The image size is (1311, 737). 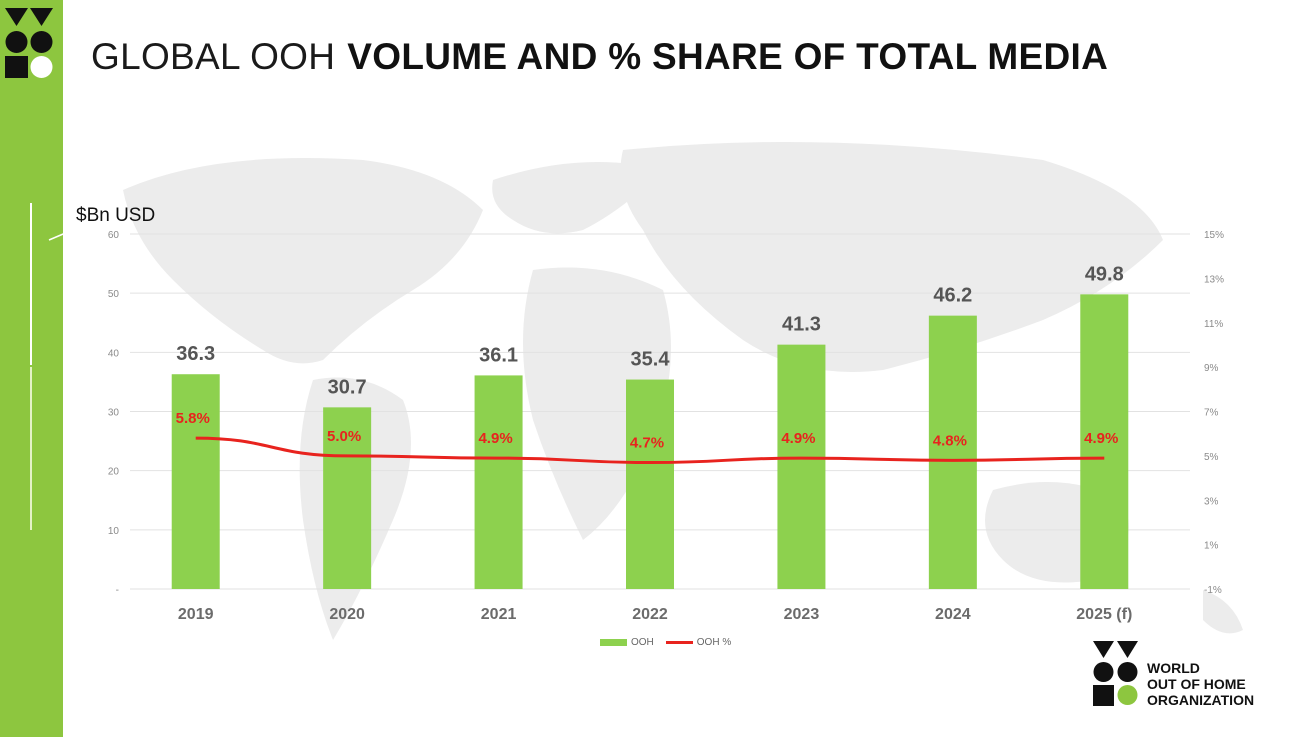 I want to click on wooh-logo-icon, so click(x=29, y=43).